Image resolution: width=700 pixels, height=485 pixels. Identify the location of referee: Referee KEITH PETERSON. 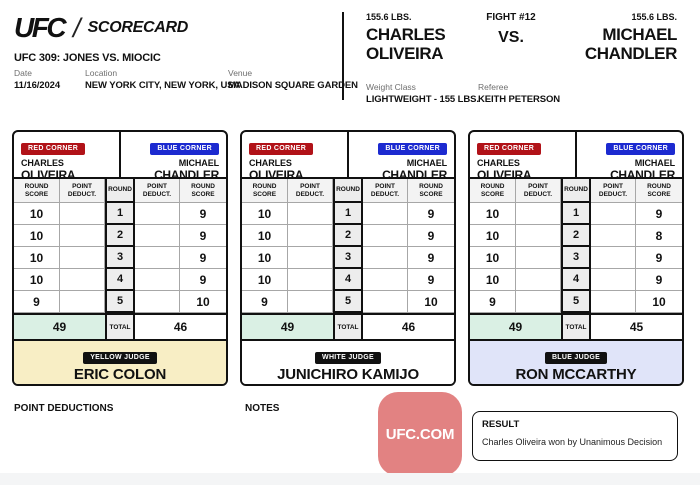
(519, 93).